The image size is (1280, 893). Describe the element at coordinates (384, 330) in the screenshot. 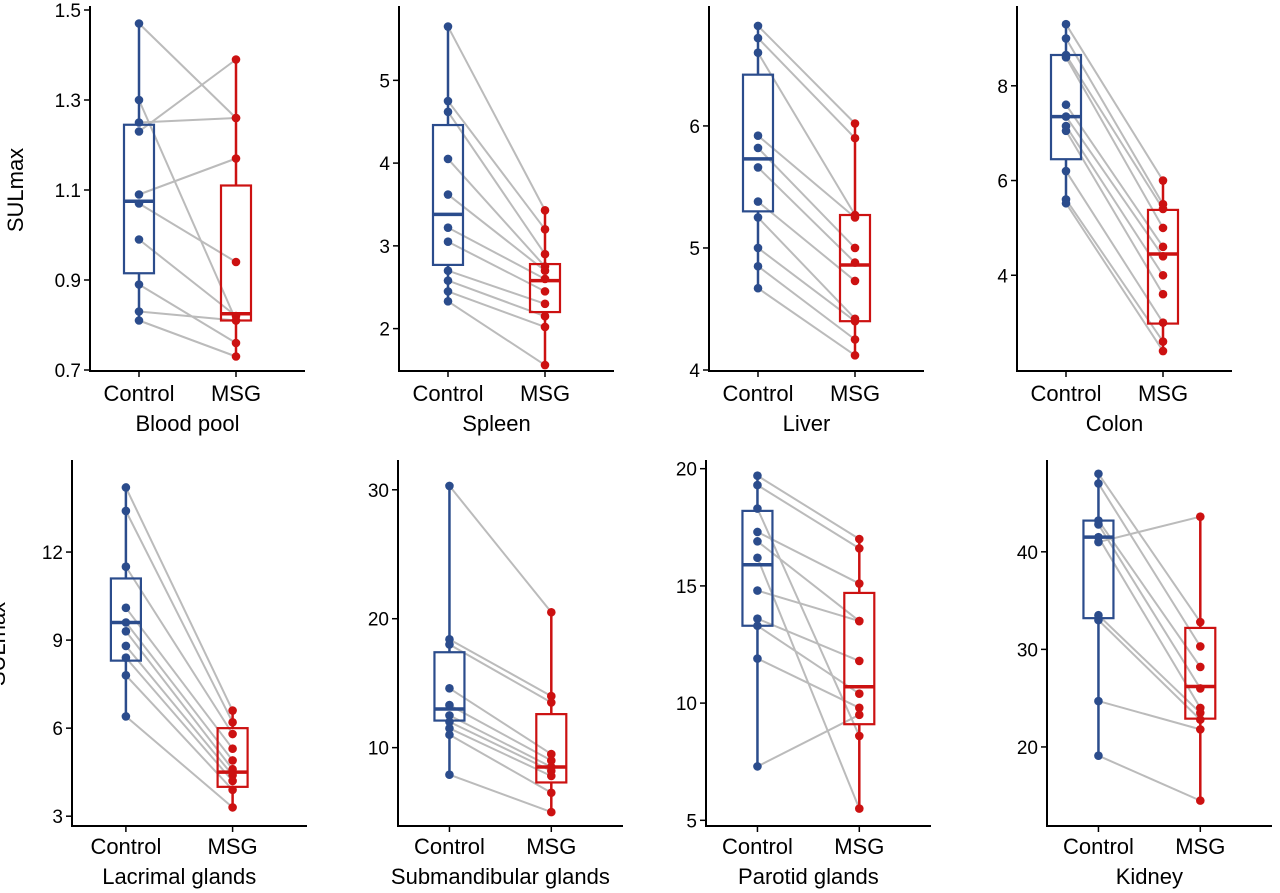

I see `y-tick-label: 2` at that location.